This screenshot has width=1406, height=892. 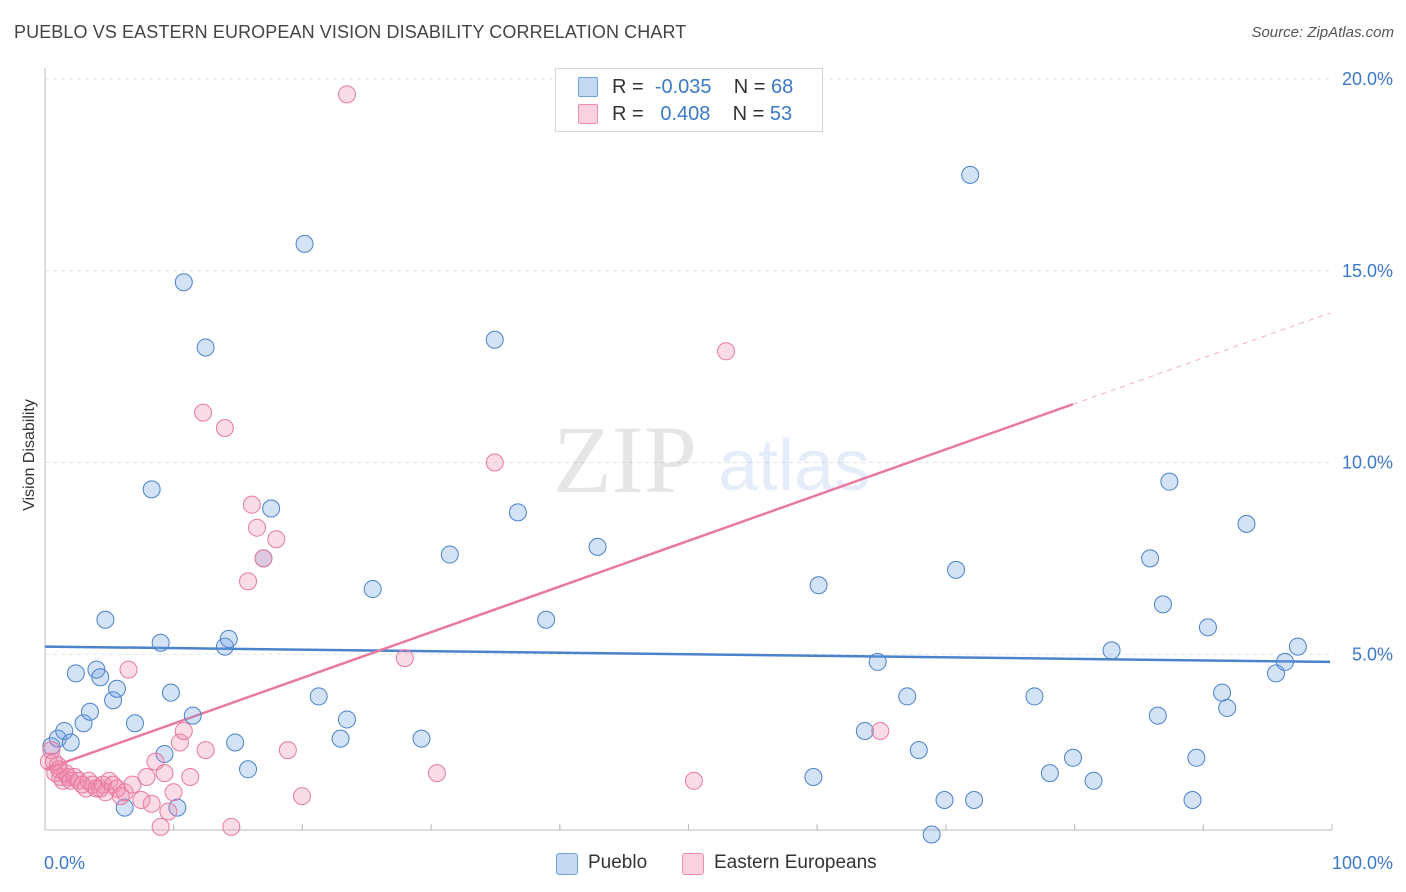 What do you see at coordinates (689, 100) in the screenshot?
I see `stats-legend: R = -0.035 N = 68 R = 0.408 N = 53` at bounding box center [689, 100].